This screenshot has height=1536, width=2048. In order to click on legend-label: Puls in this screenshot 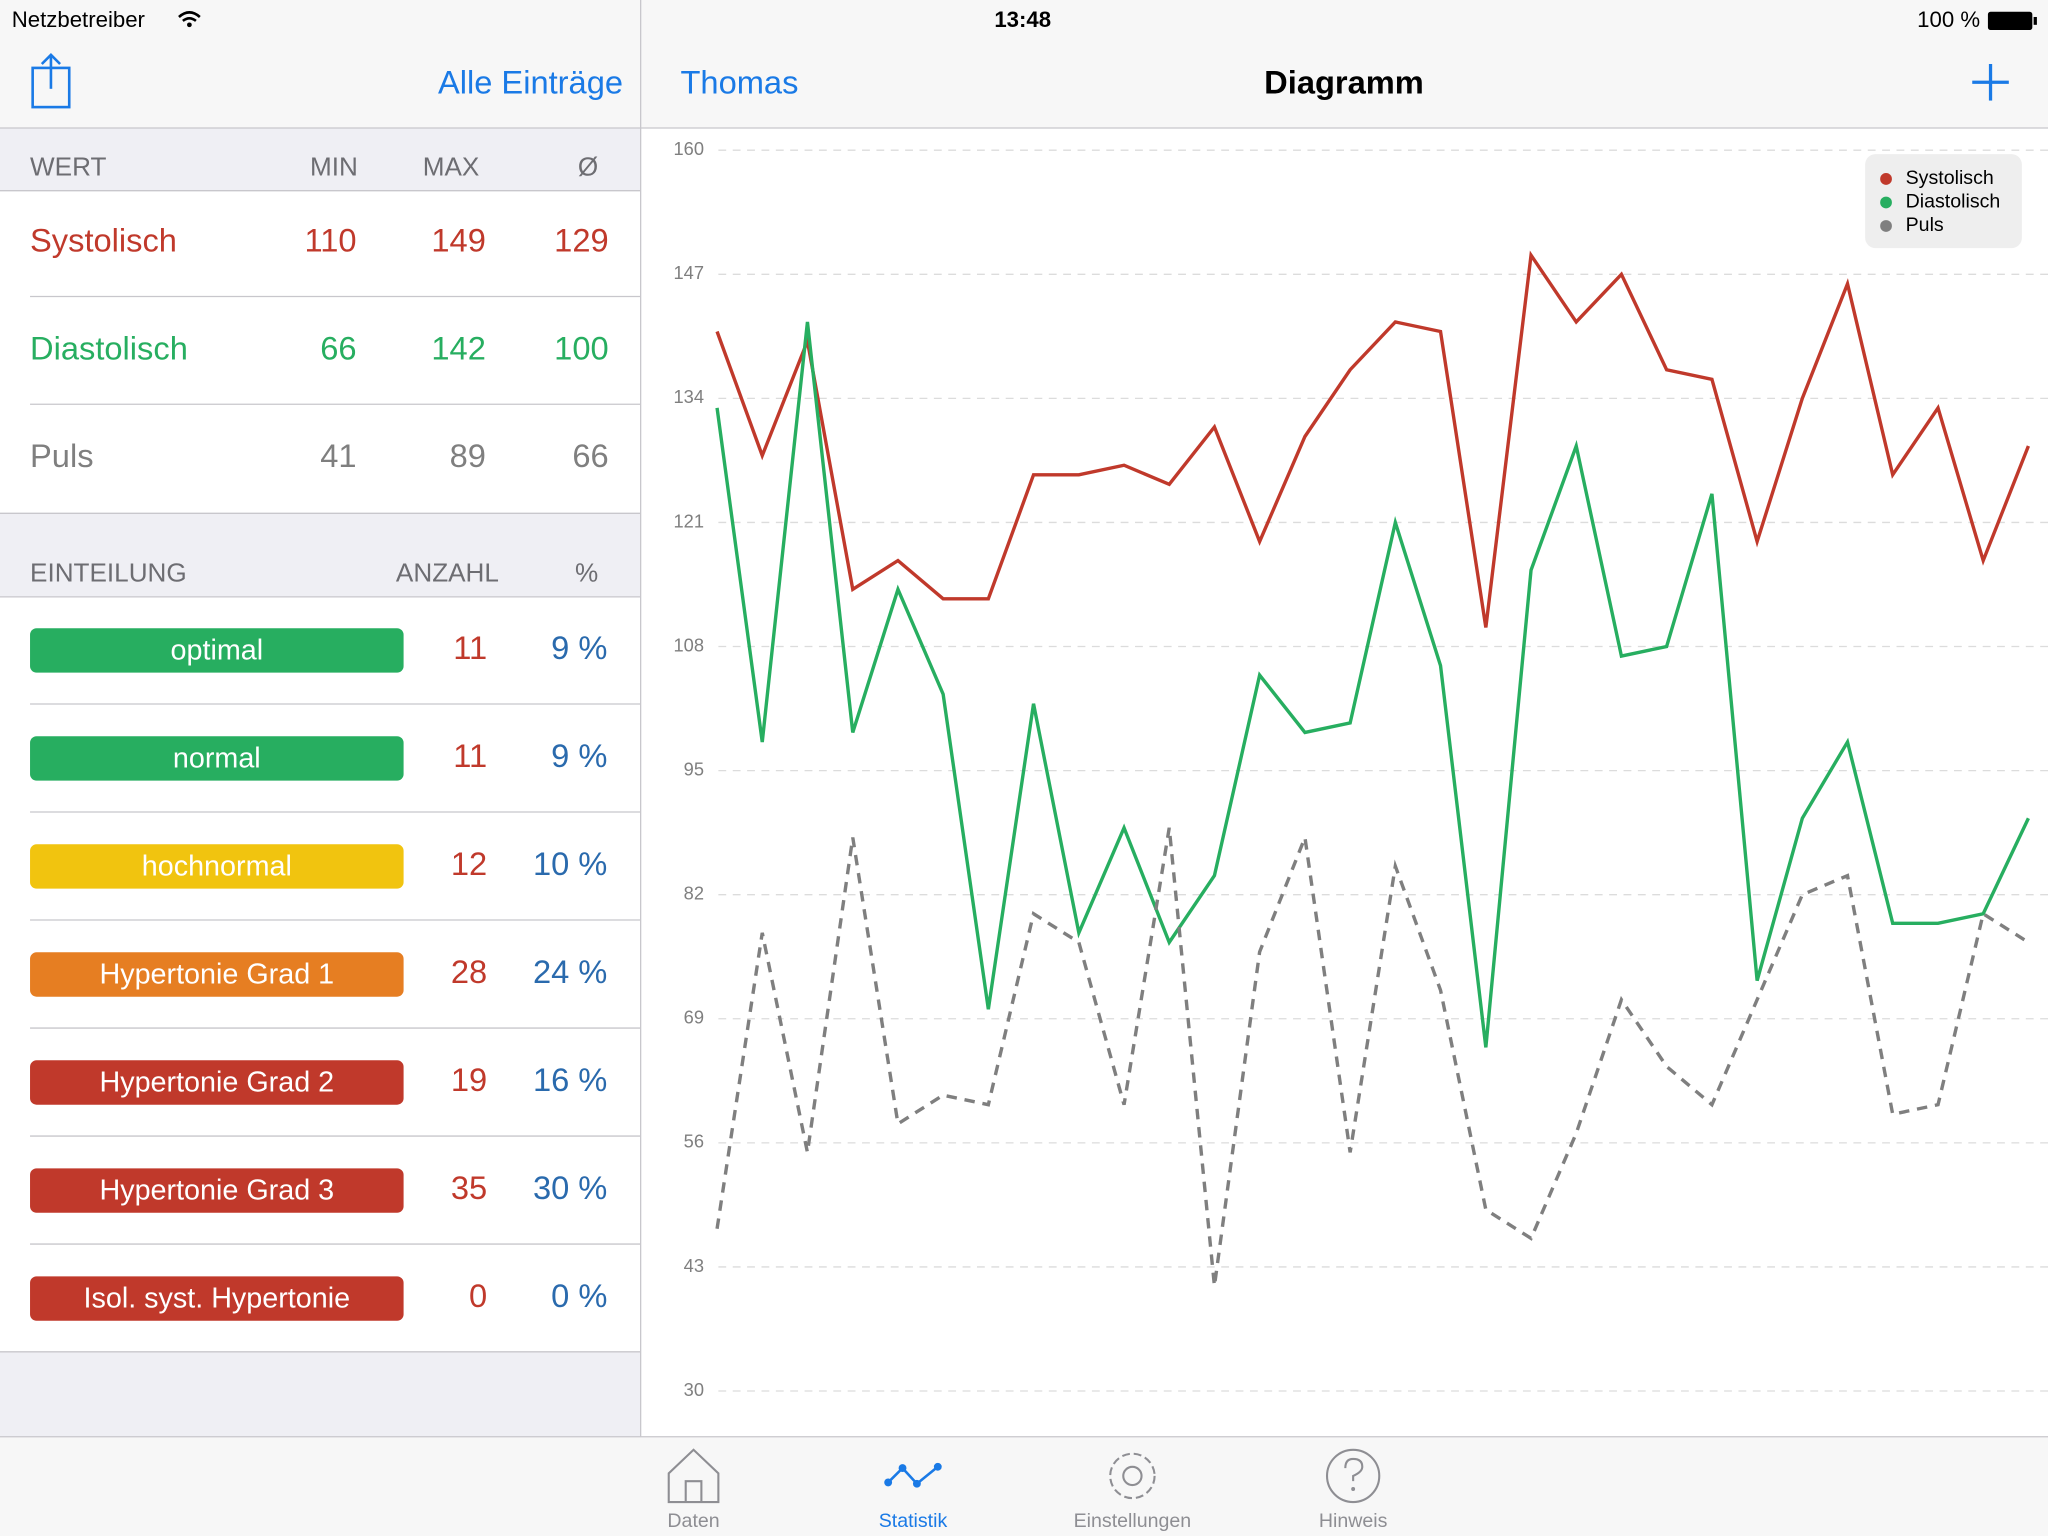, I will do `click(1925, 225)`.